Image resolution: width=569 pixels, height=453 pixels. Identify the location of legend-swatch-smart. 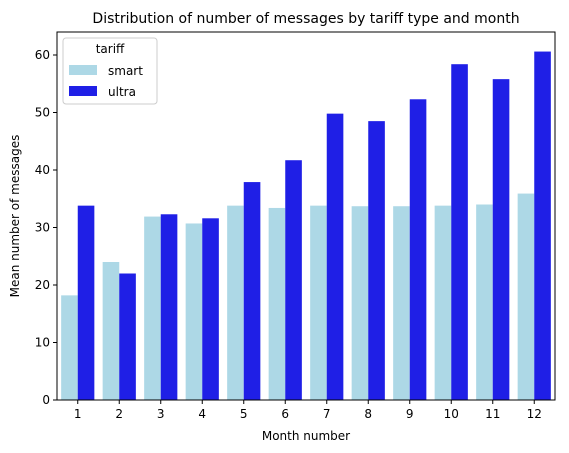
(83, 70).